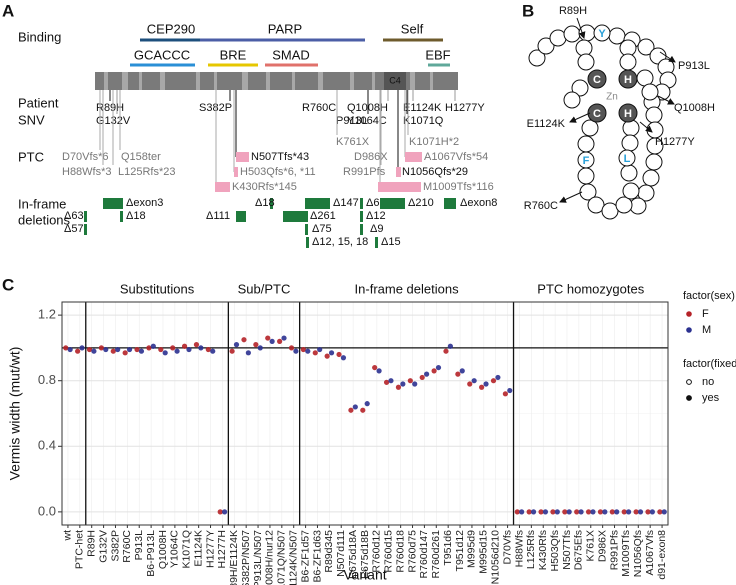  Describe the element at coordinates (400, 551) in the screenshot. I see `x-tick-label: R760d18` at that location.